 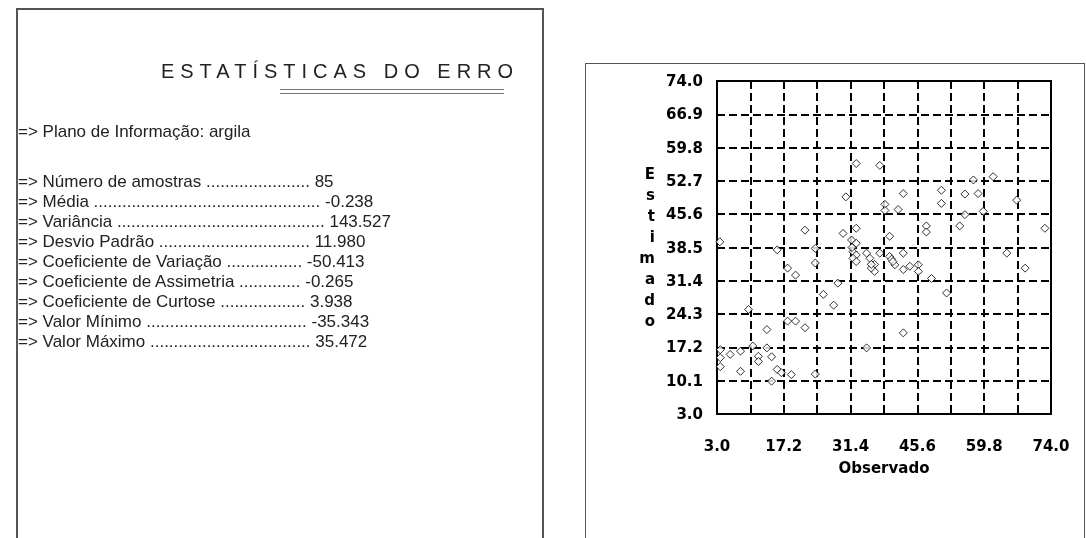 What do you see at coordinates (684, 114) in the screenshot?
I see `y-tick-label: 66.9` at bounding box center [684, 114].